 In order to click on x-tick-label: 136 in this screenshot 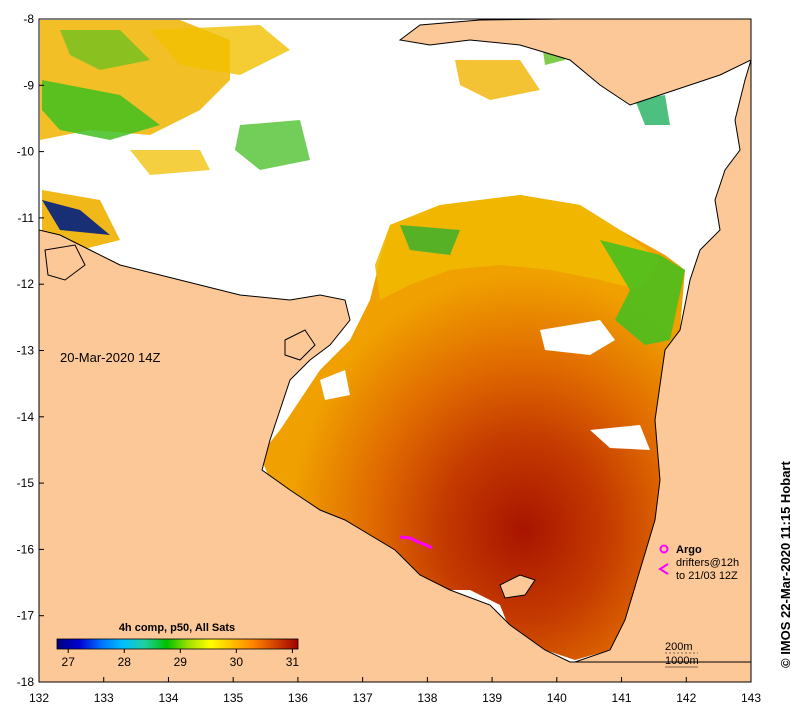, I will do `click(298, 698)`.